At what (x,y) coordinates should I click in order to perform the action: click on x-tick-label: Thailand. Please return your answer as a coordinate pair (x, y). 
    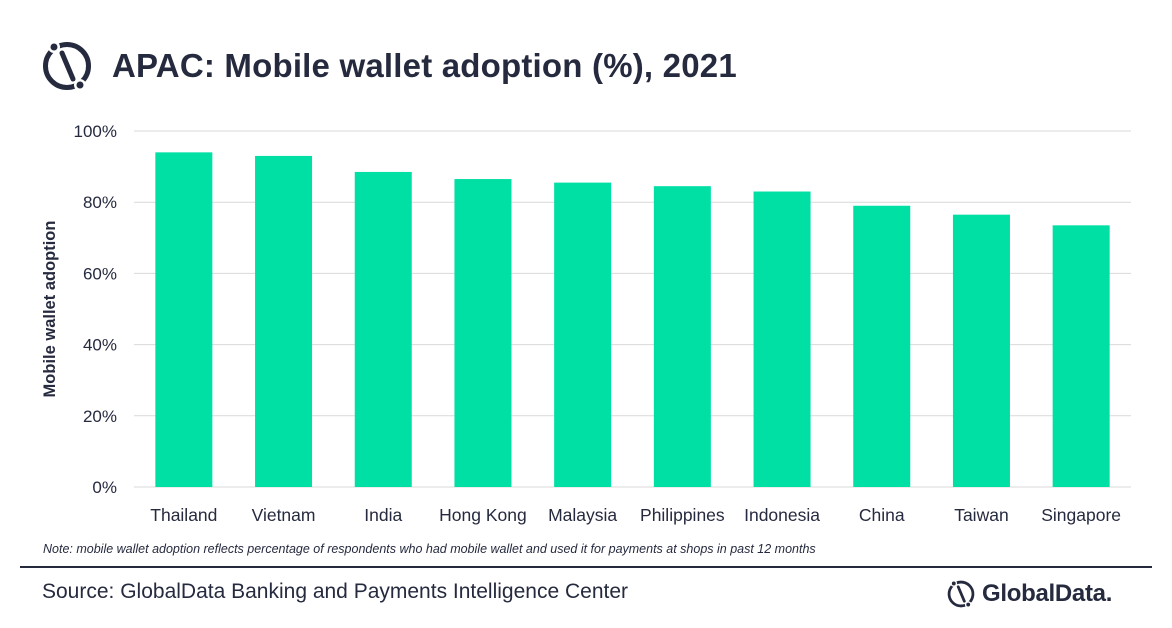
    Looking at the image, I should click on (183, 515).